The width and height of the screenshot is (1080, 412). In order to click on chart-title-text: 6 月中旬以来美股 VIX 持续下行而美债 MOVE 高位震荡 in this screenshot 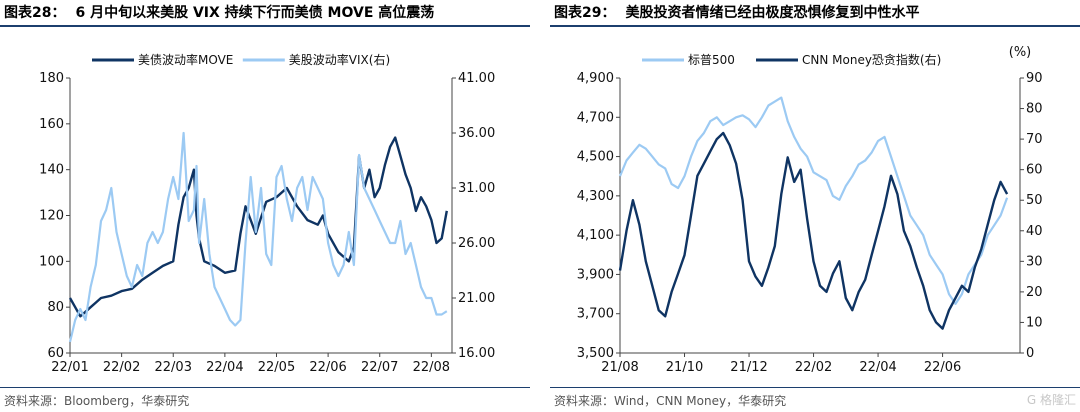, I will do `click(255, 13)`.